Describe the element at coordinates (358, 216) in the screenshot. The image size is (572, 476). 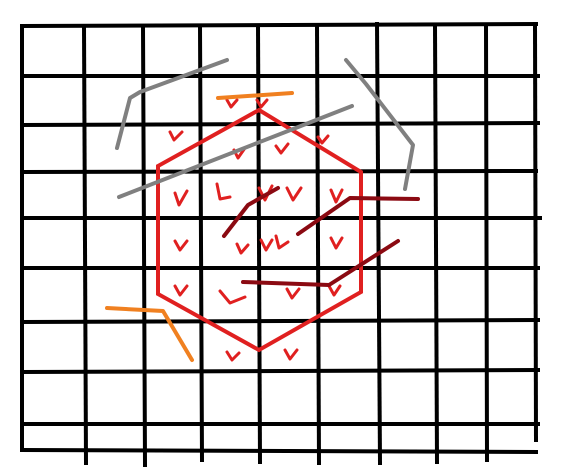
I see `dark-red-stroke-inner-right` at that location.